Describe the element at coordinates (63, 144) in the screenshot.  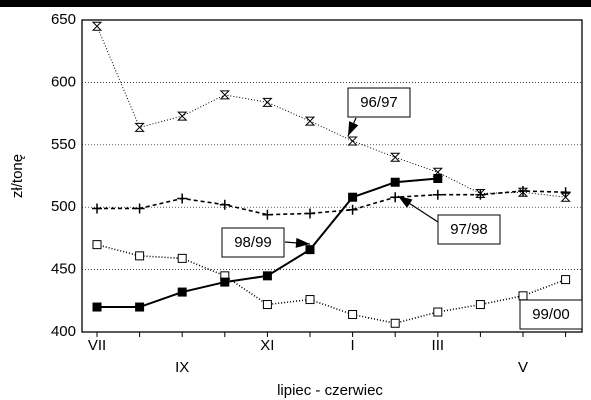
I see `y-tick-label: 550` at that location.